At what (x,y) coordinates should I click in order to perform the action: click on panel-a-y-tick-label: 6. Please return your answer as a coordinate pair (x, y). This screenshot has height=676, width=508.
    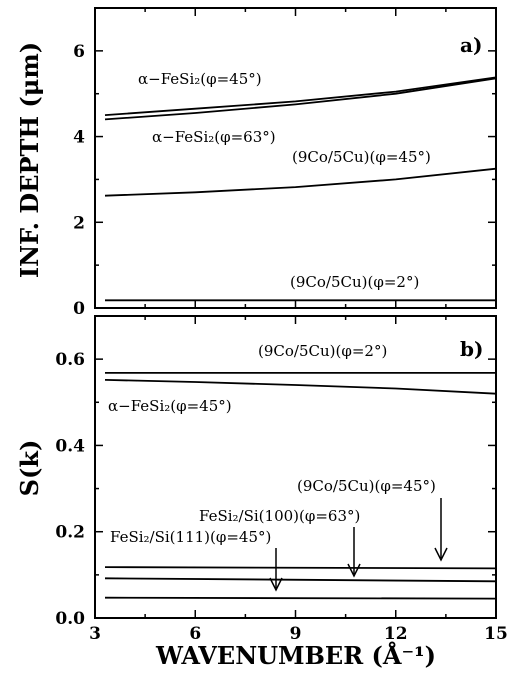
    Looking at the image, I should click on (79, 52).